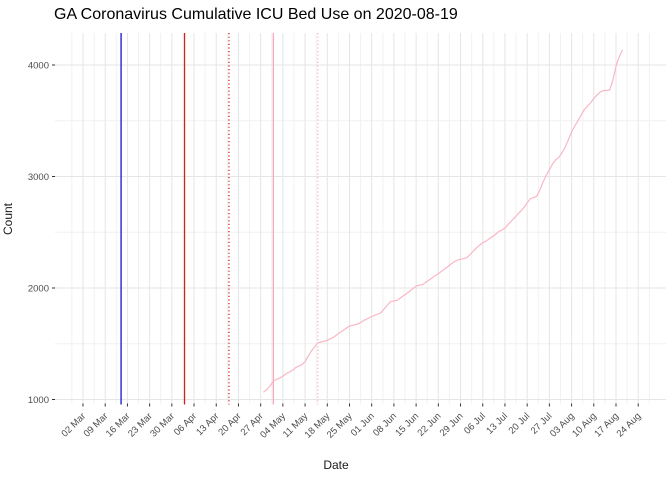 The image size is (672, 480). I want to click on y-tick-label: 1000, so click(38, 400).